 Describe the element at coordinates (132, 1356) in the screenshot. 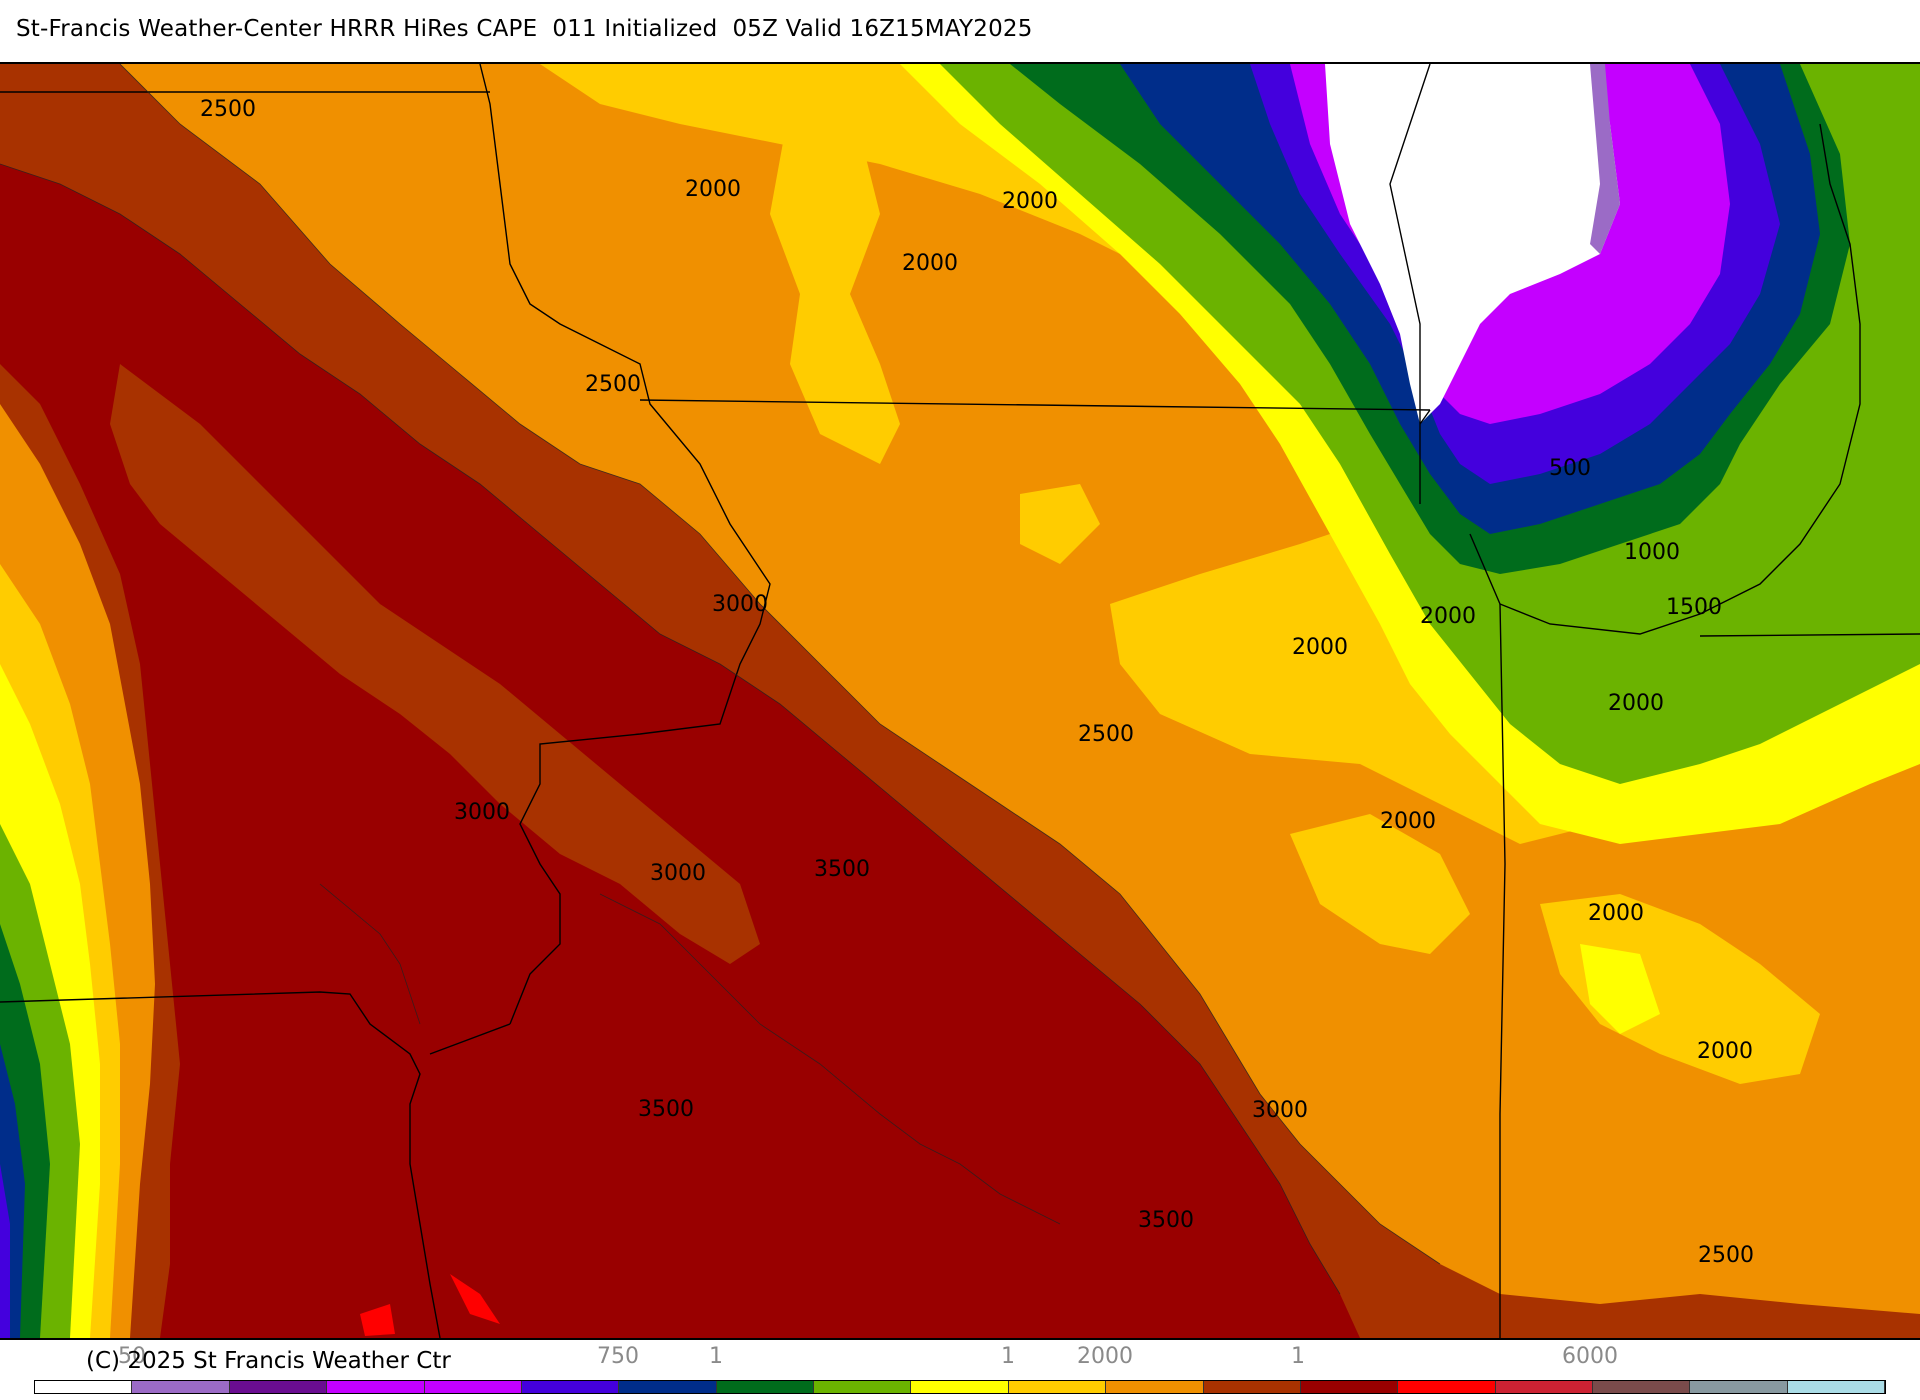

I see `legend-label: 50` at that location.